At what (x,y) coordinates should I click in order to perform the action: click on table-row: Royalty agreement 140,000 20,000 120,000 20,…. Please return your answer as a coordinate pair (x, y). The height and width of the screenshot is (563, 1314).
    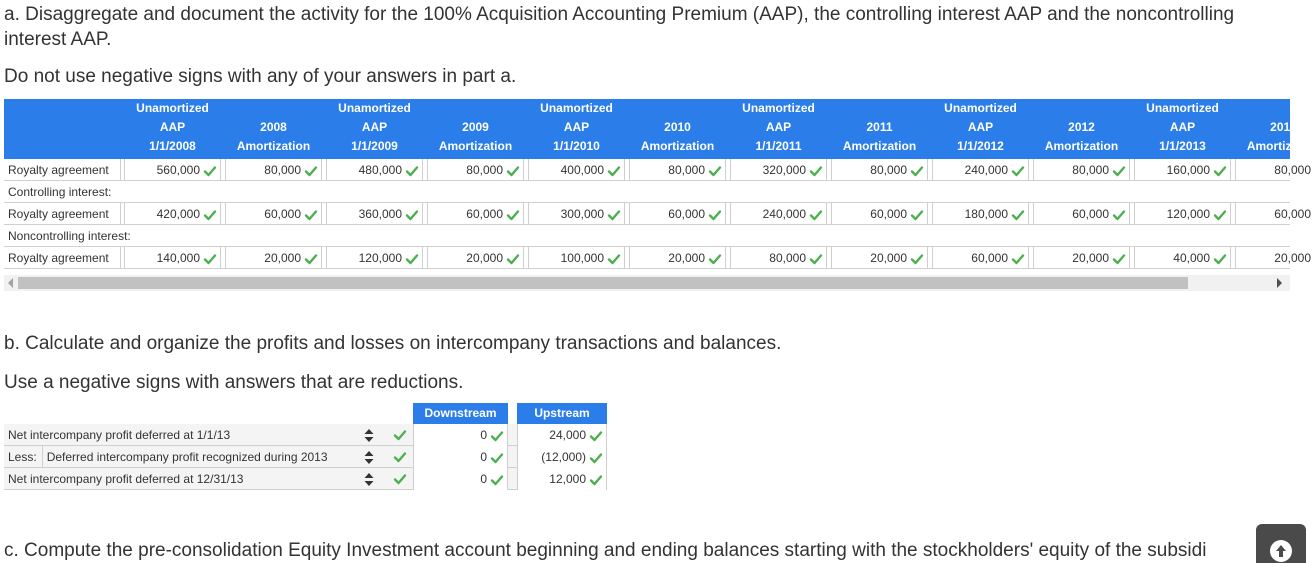
    Looking at the image, I should click on (659, 258).